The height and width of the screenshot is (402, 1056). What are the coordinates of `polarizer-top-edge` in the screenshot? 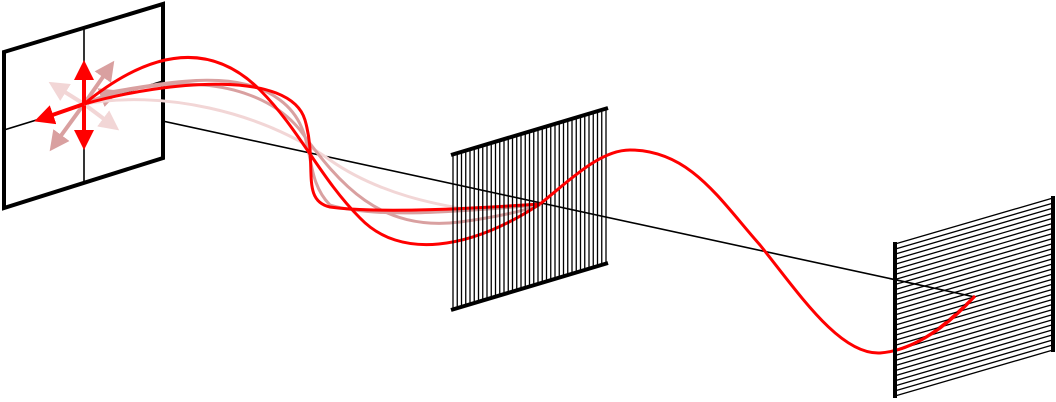 It's located at (529, 131).